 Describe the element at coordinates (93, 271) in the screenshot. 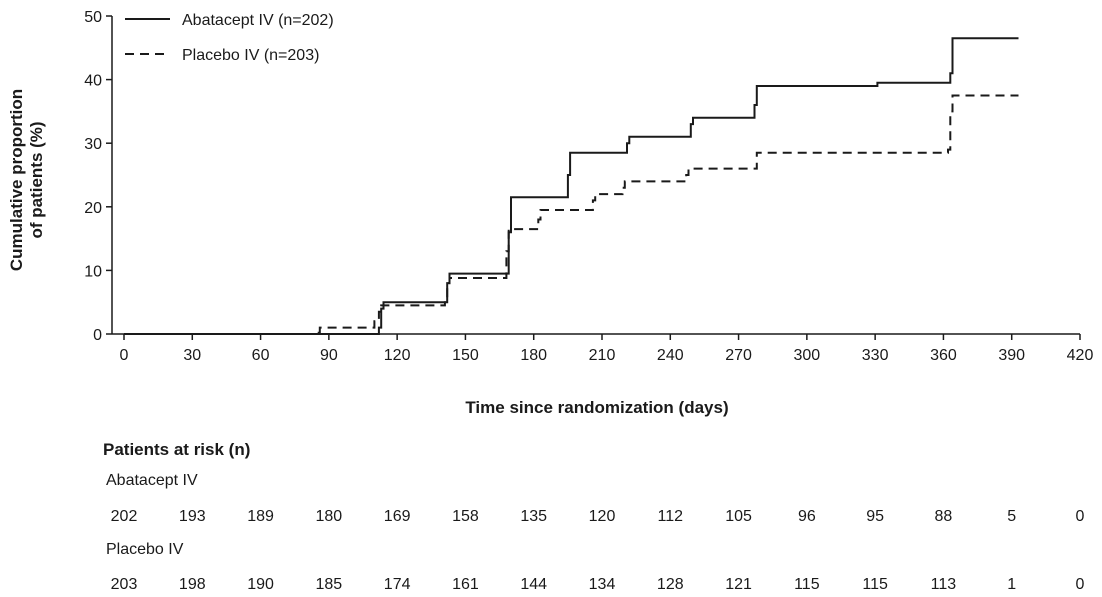

I see `y-tick-label: 10` at that location.